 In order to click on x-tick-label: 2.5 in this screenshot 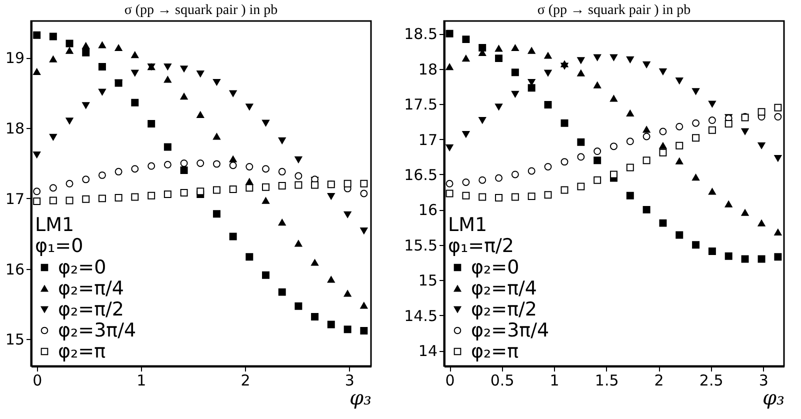, I will do `click(711, 381)`.